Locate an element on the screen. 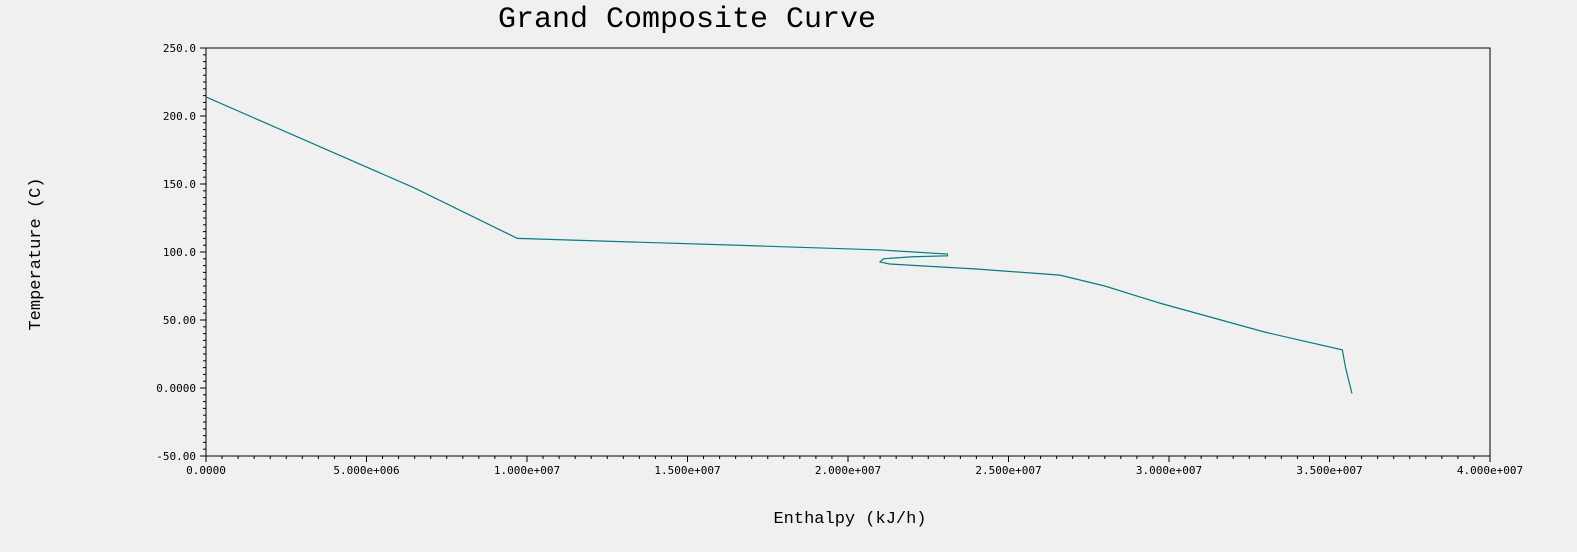 This screenshot has width=1577, height=552. x-axis-label: Enthalpy (kJ/h) is located at coordinates (849, 519).